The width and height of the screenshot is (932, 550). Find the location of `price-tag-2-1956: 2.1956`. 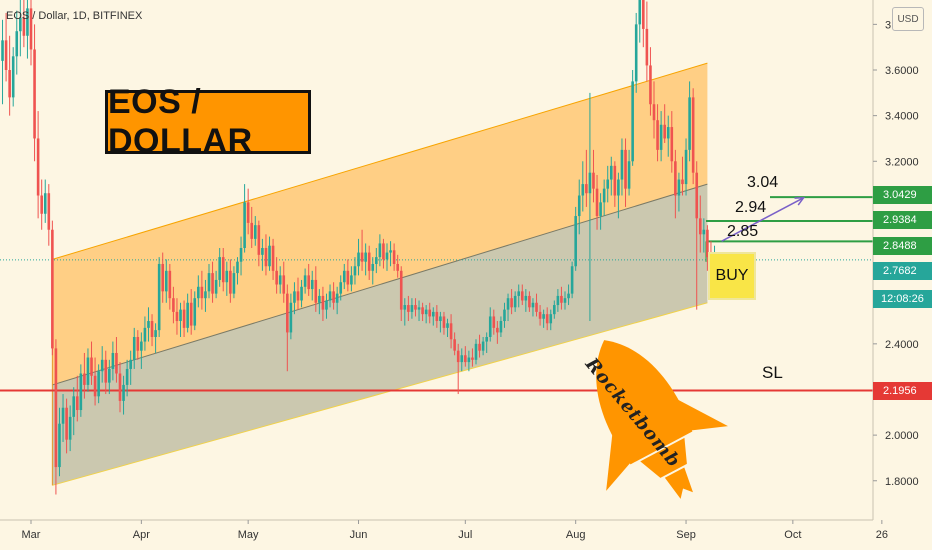

price-tag-2-1956: 2.1956 is located at coordinates (902, 391).